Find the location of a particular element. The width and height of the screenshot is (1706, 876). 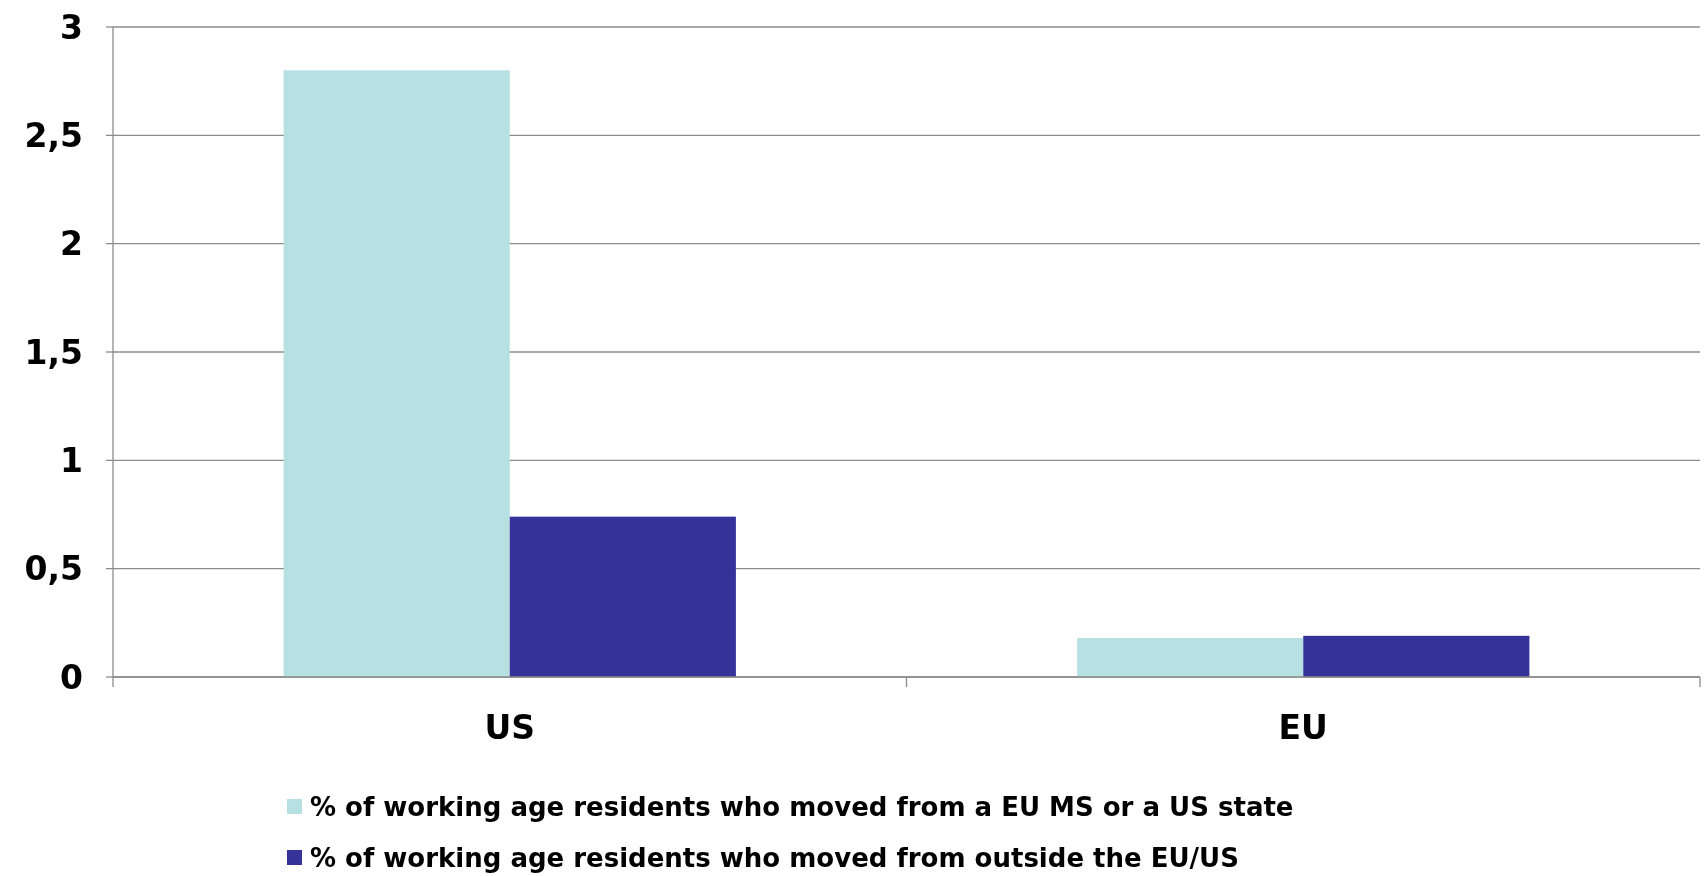

legend-label: % of working age residents who moved from a EU MS or a US state is located at coordinates (802, 807).